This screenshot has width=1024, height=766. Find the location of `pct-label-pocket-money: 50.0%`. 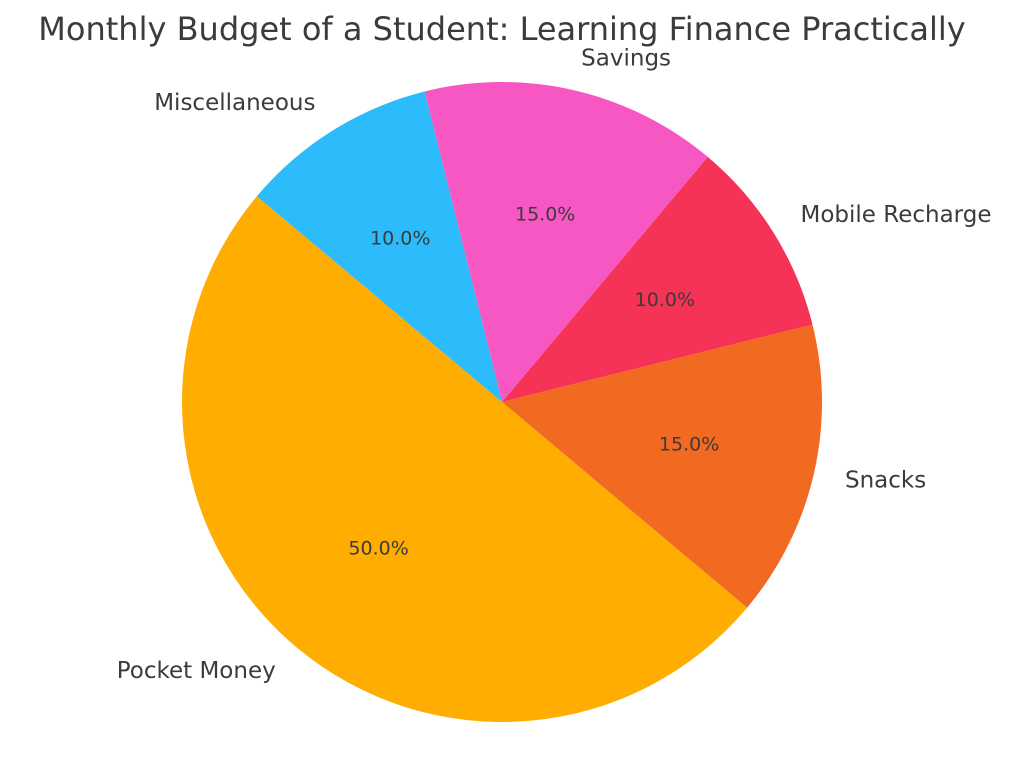

pct-label-pocket-money: 50.0% is located at coordinates (378, 549).